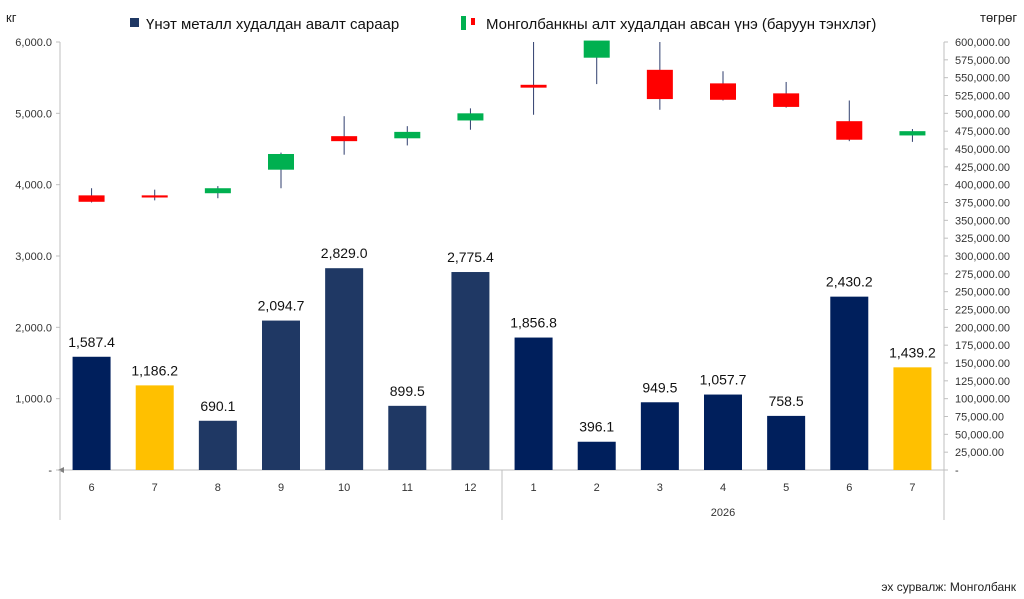 The image size is (1024, 599). Describe the element at coordinates (33, 186) in the screenshot. I see `left-axis-tick-label: 4,000.0` at that location.